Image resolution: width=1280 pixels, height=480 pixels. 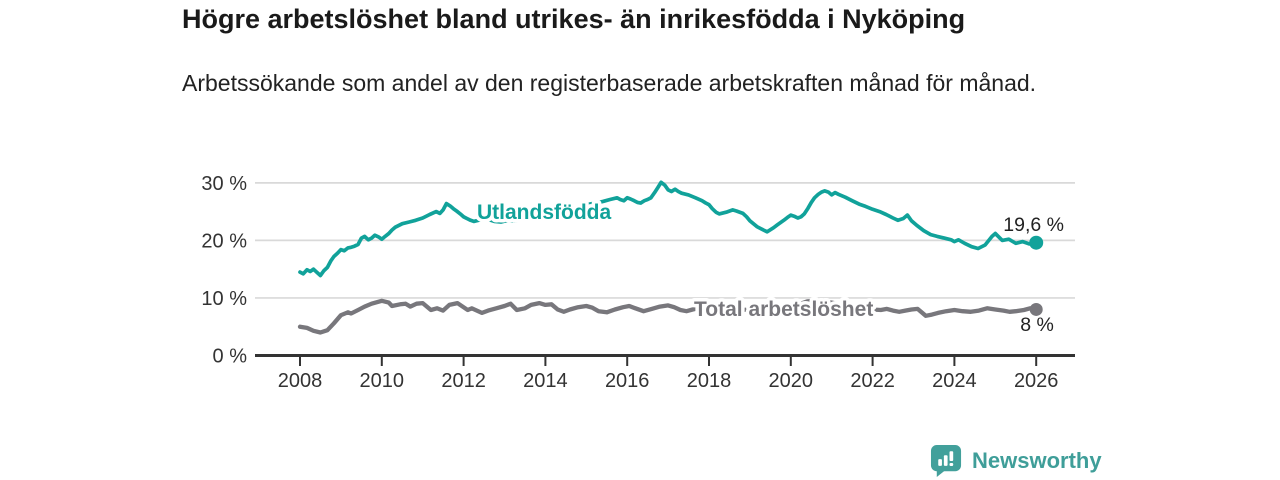 I want to click on series-line-utlandsfodda, so click(x=668, y=229).